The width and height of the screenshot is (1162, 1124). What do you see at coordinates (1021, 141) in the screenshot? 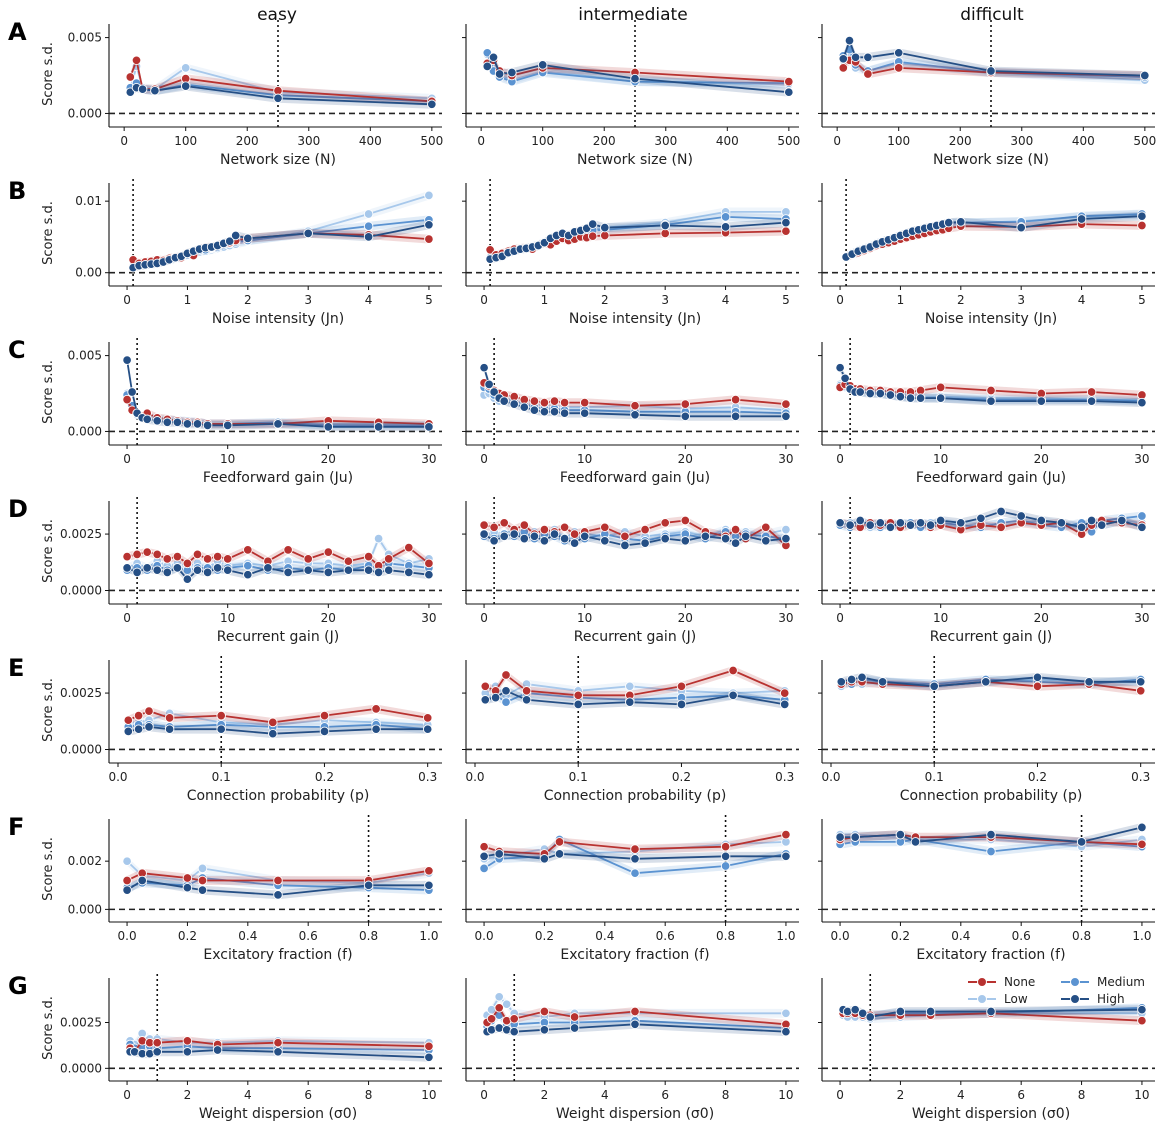
I see `x-tick-label: 300` at bounding box center [1021, 141].